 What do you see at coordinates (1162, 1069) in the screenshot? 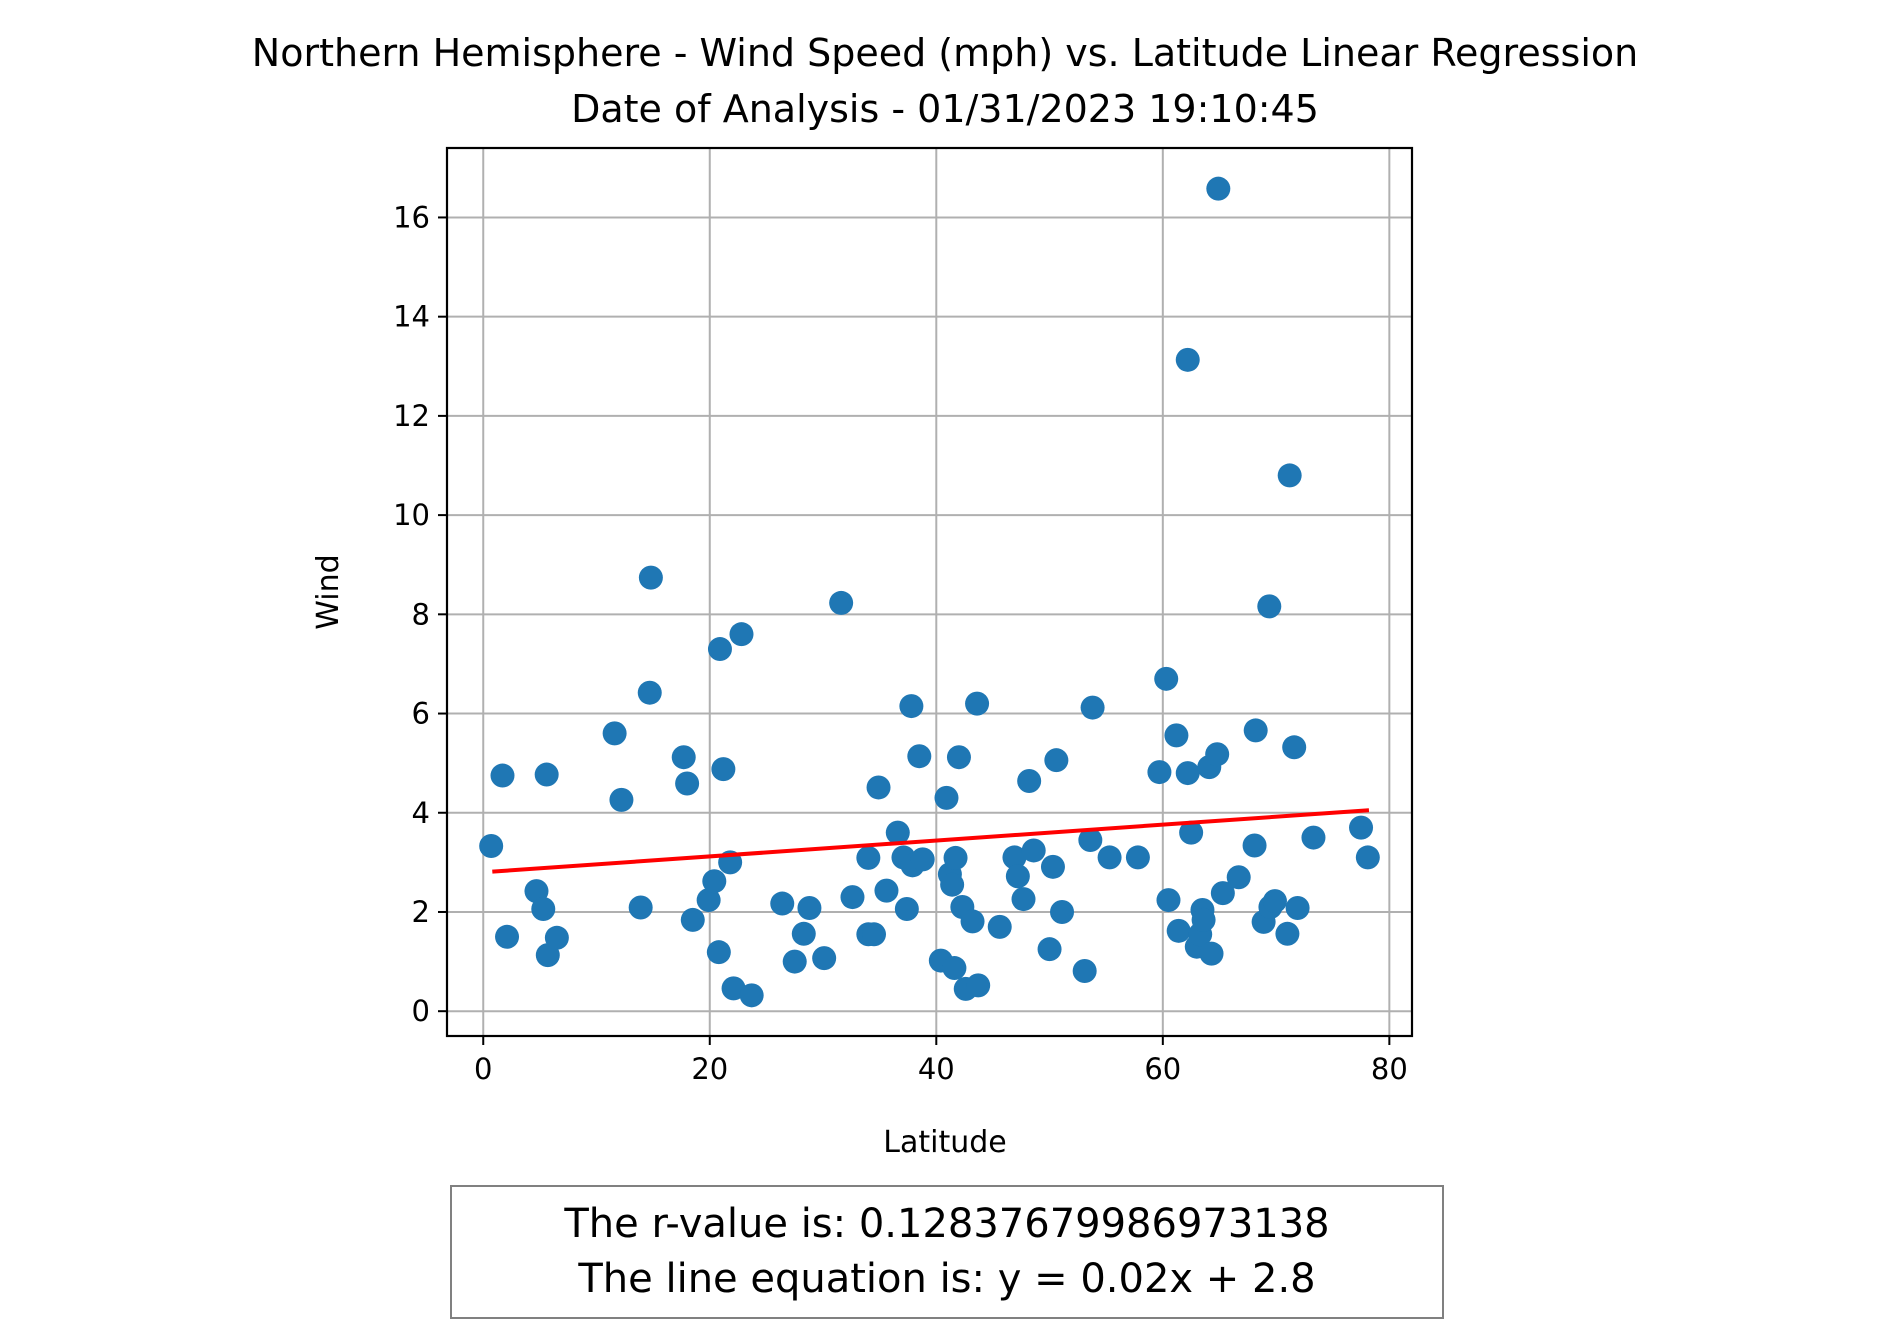
I see `x-tick-label-3: 60` at bounding box center [1162, 1069].